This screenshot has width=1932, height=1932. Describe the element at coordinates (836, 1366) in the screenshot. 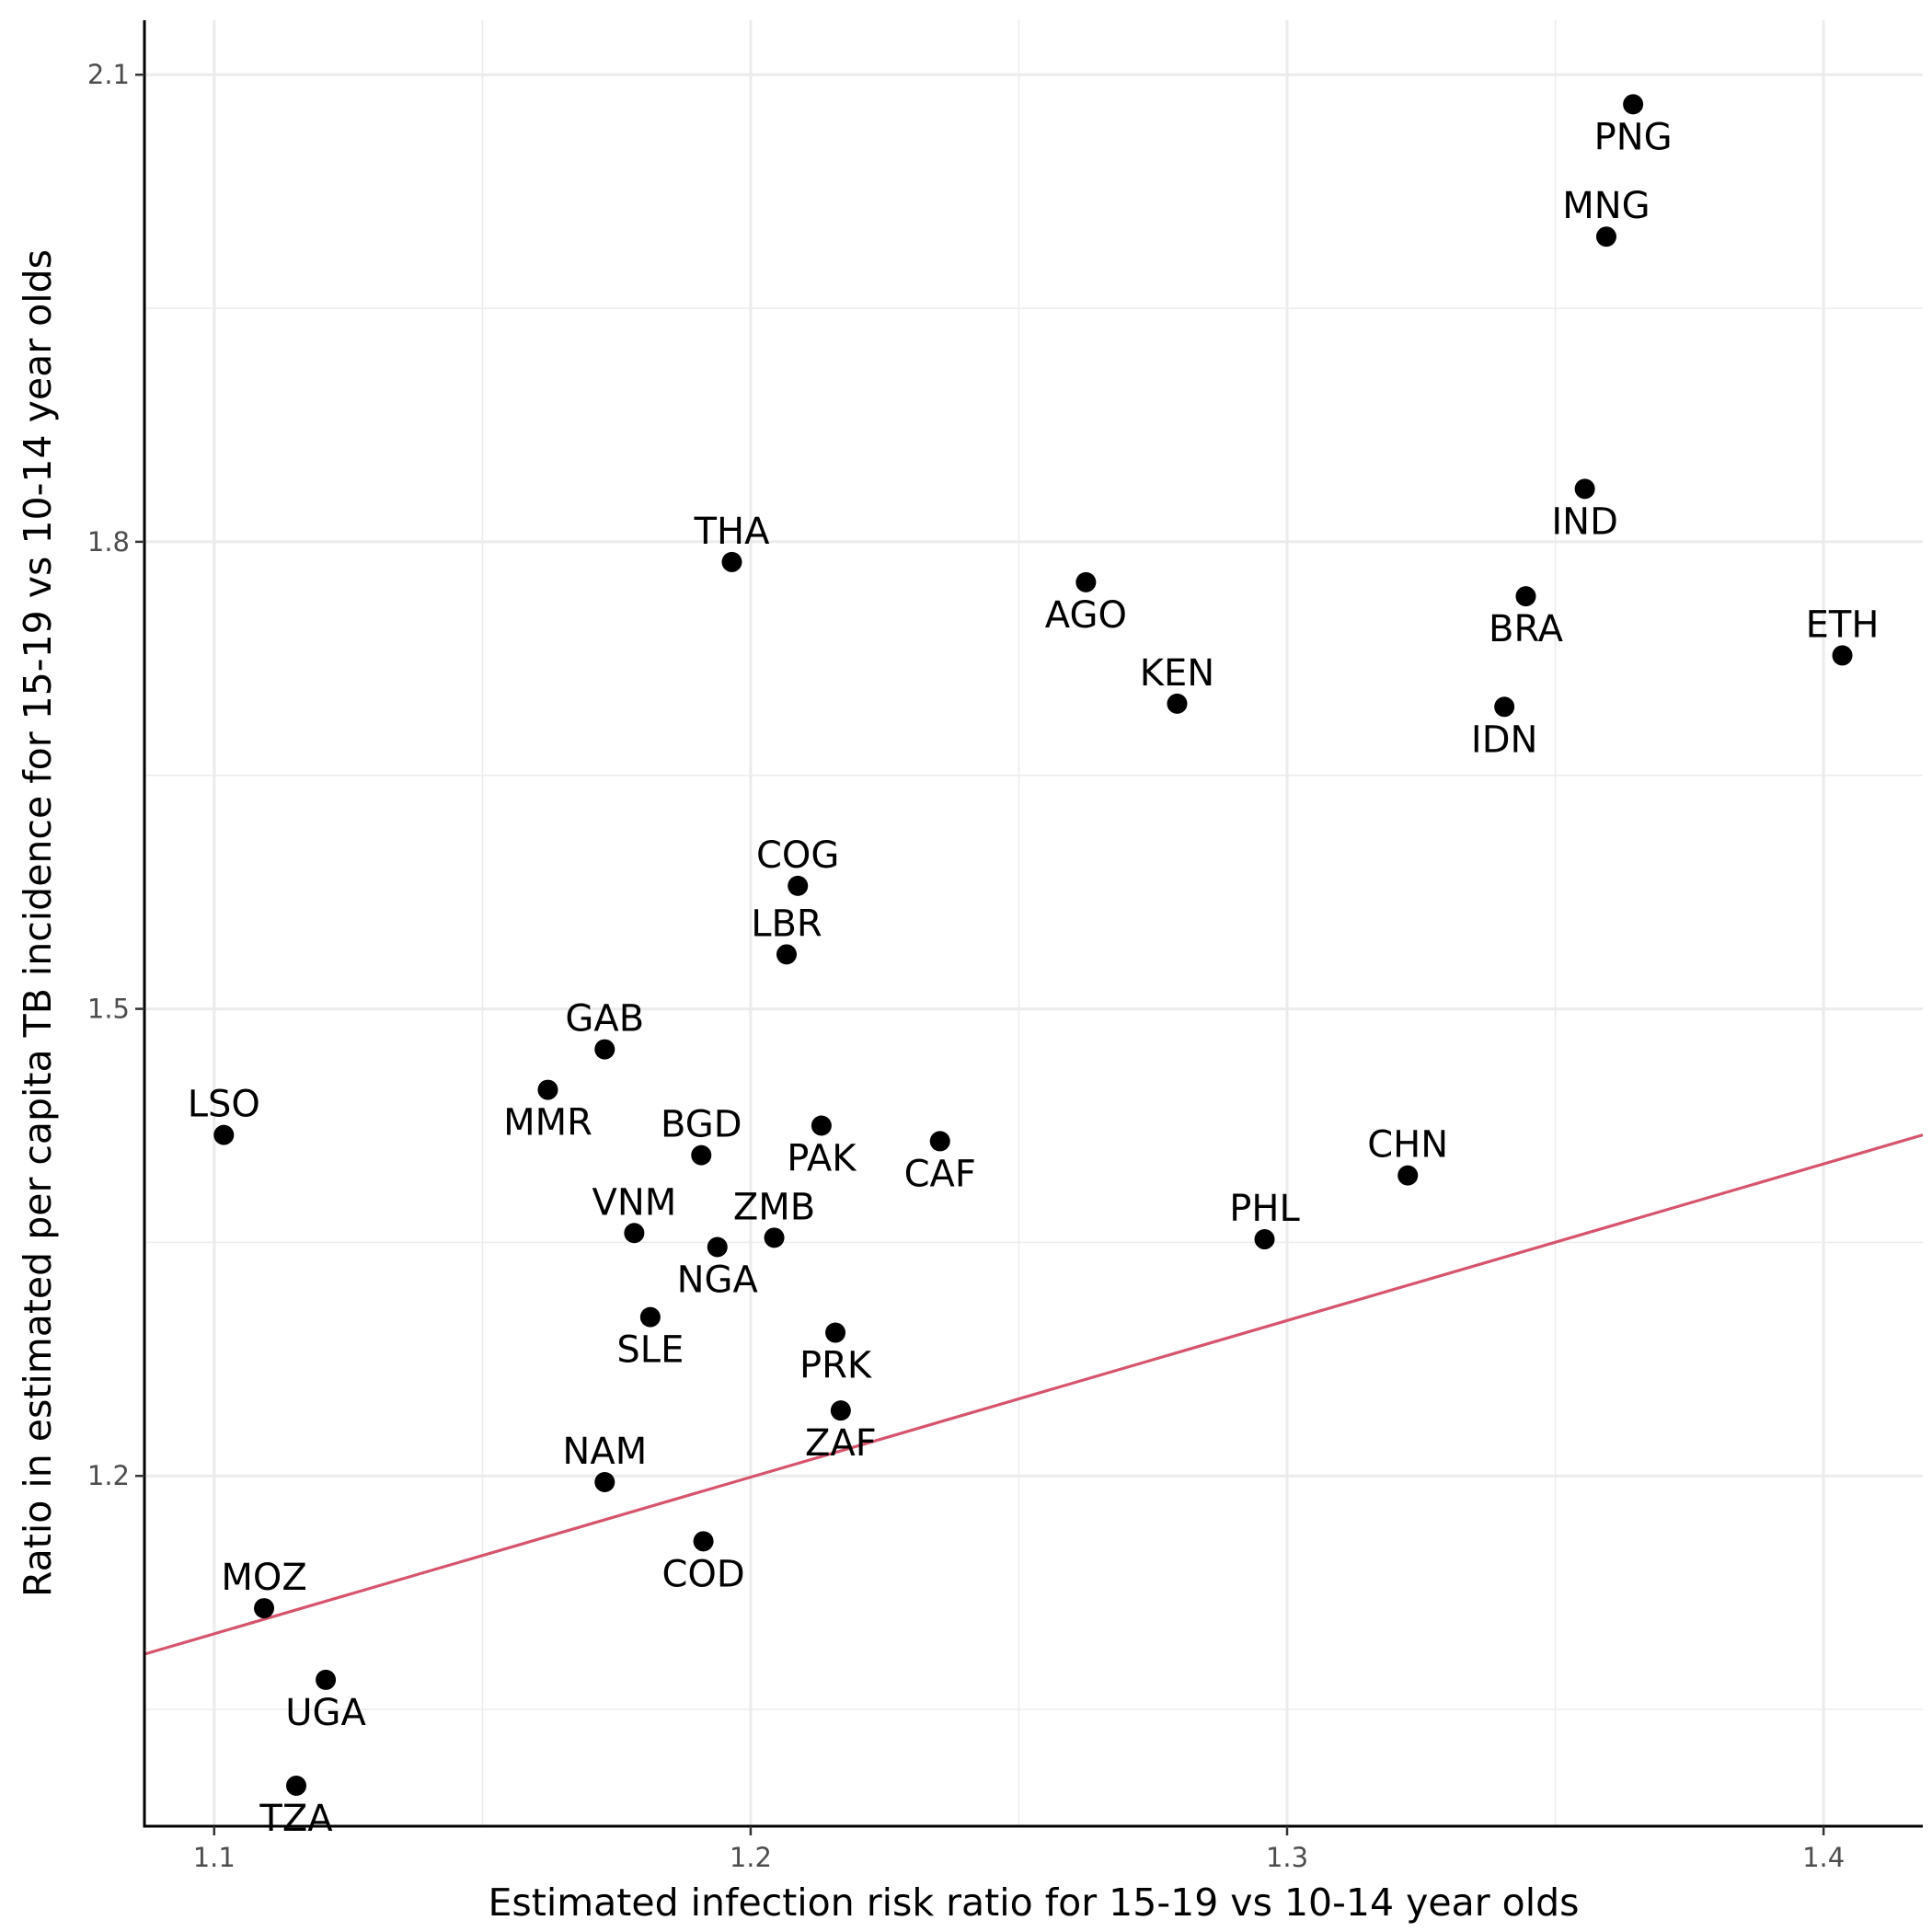

I see `point-label-prk: PRK` at that location.